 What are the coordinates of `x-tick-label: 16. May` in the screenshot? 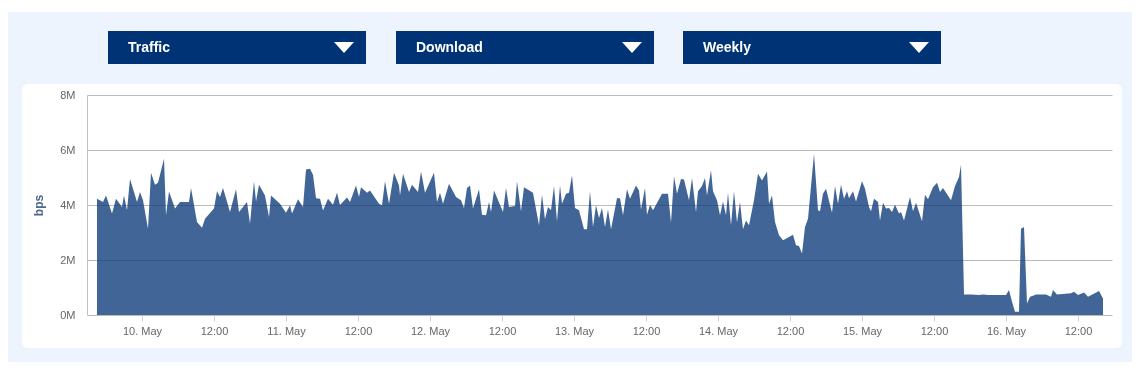 It's located at (1006, 330).